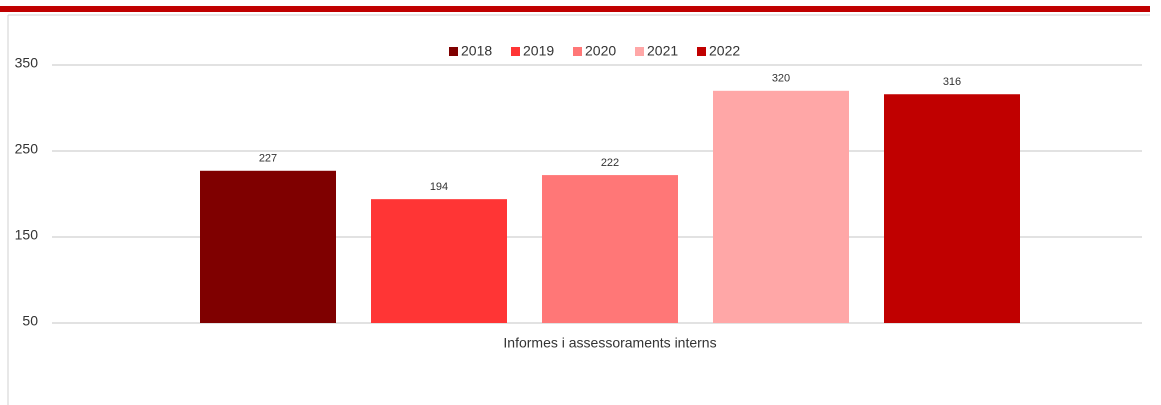 Image resolution: width=1161 pixels, height=405 pixels. Describe the element at coordinates (952, 82) in the screenshot. I see `value-label: 316` at that location.